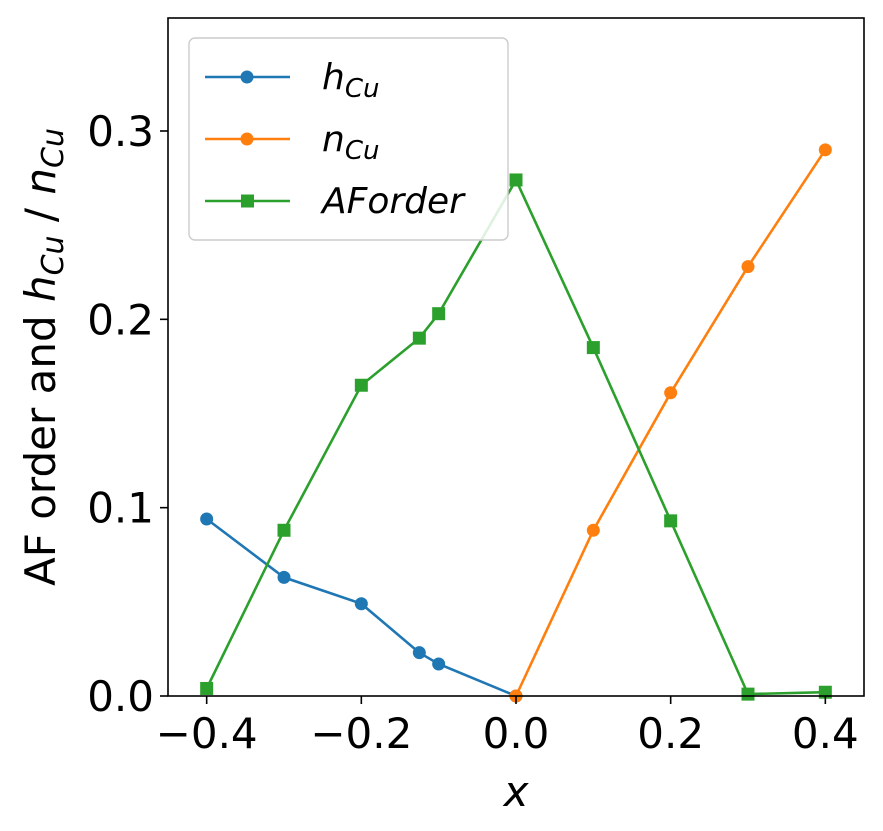 The width and height of the screenshot is (883, 831). I want to click on series-line-h_cu, so click(361, 607).